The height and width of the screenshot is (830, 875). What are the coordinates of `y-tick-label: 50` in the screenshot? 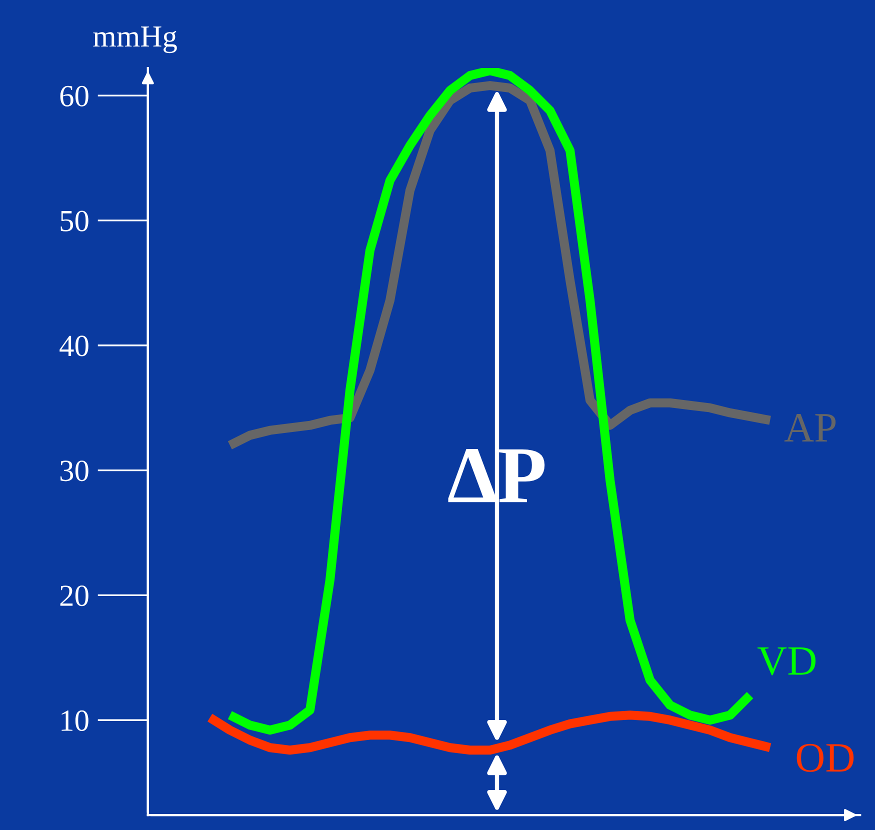 It's located at (74, 221).